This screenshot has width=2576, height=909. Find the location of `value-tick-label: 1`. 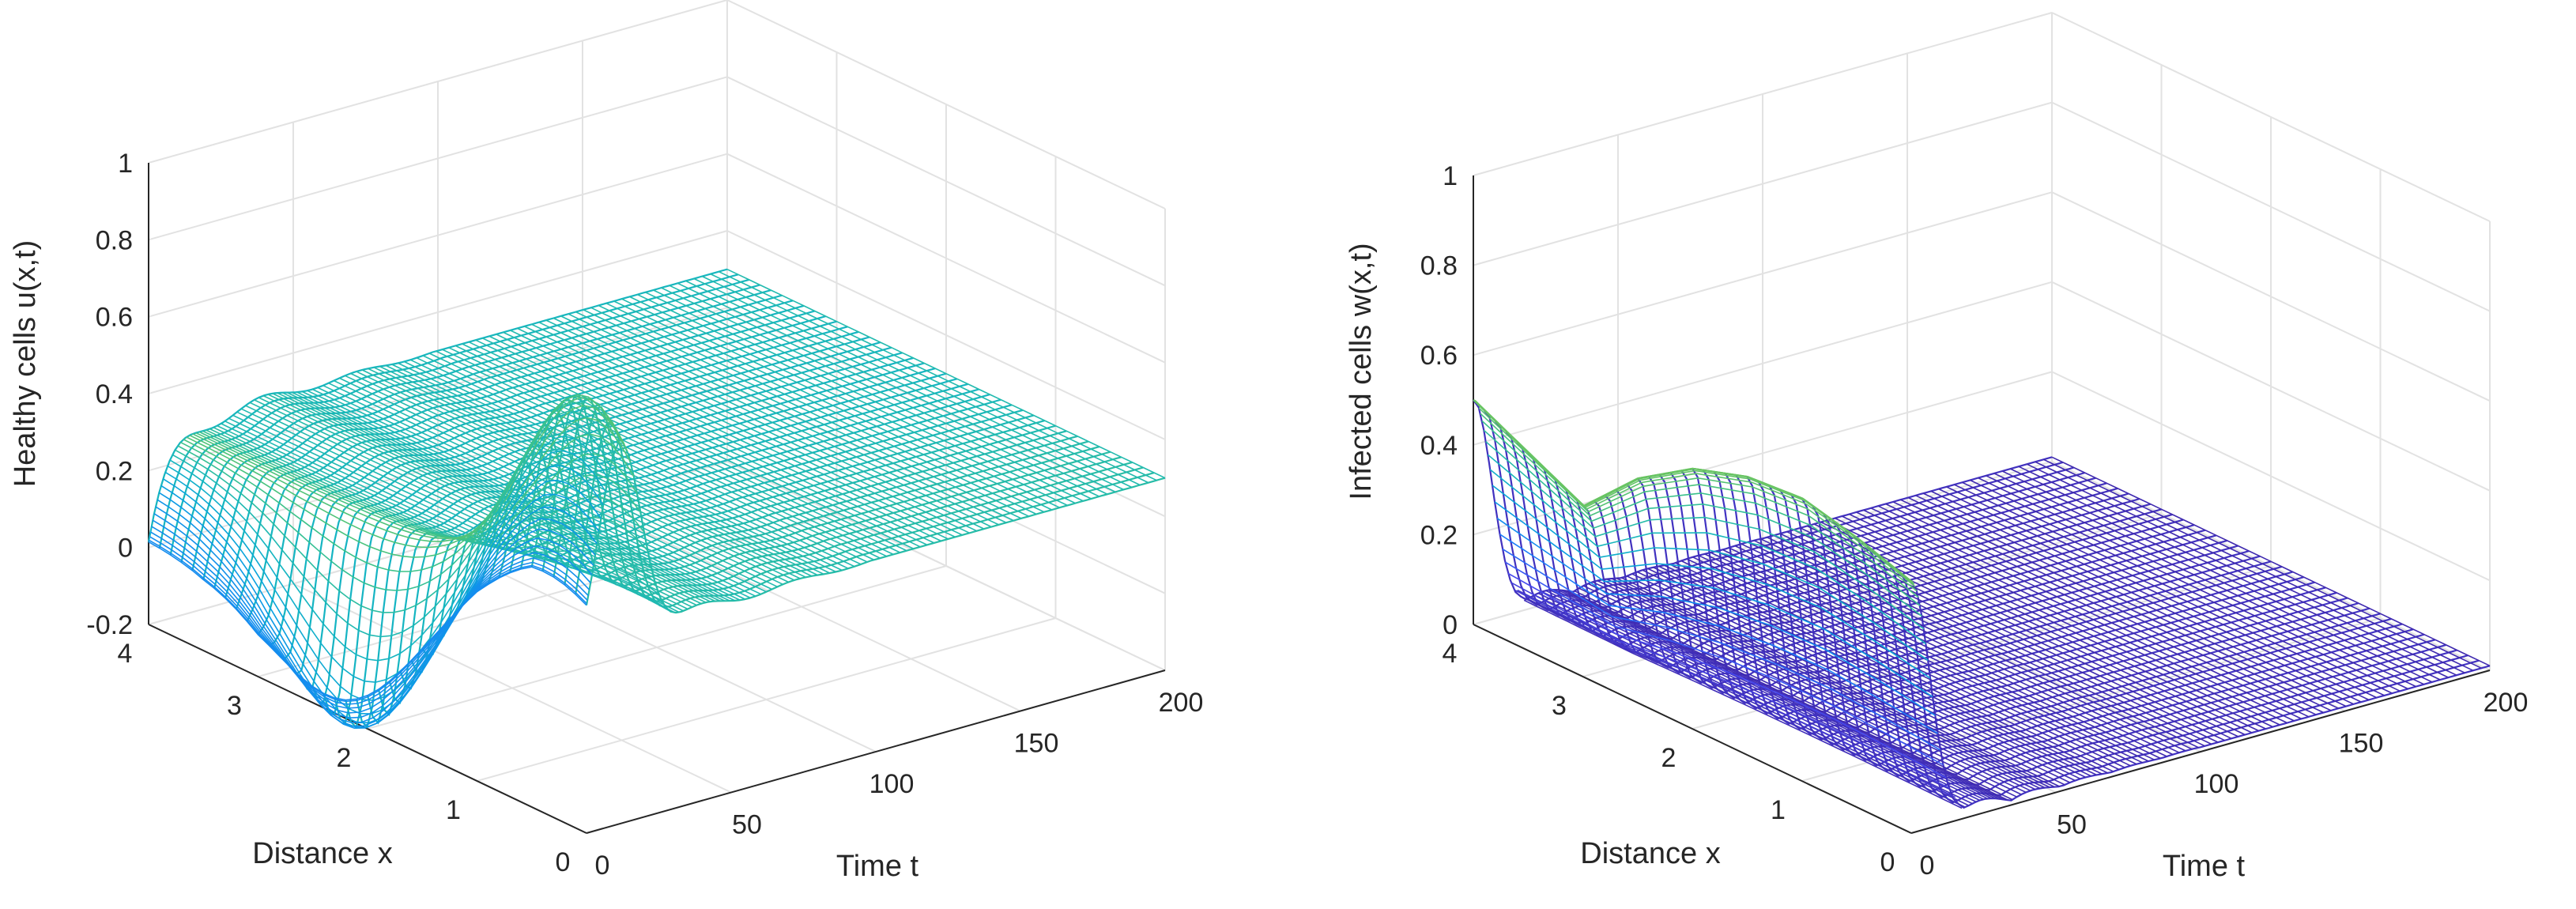

value-tick-label: 1 is located at coordinates (1450, 176).